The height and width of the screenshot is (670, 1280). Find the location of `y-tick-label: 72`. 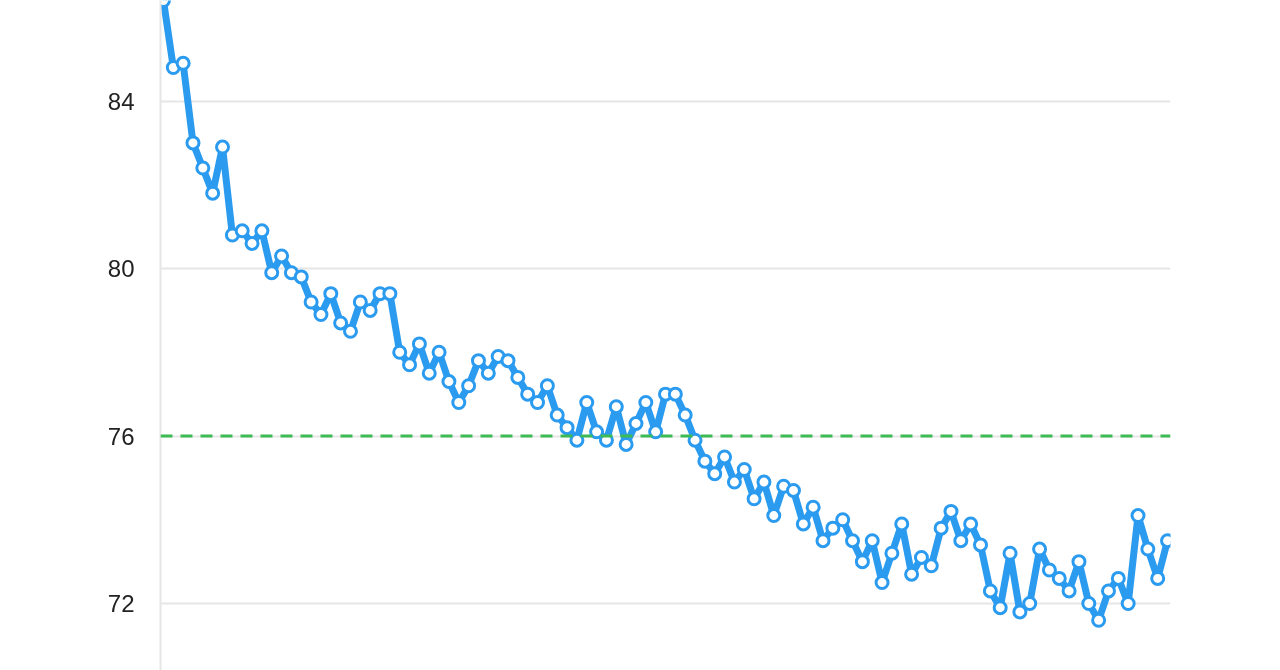

y-tick-label: 72 is located at coordinates (121, 603).